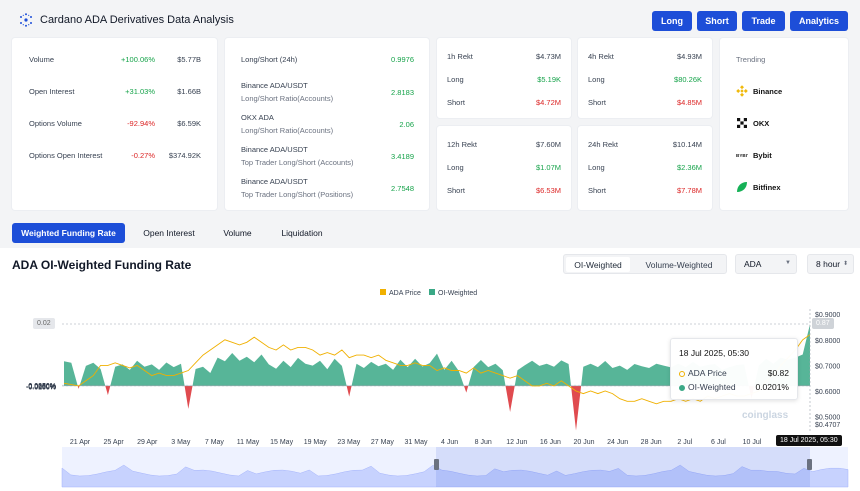 Image resolution: width=860 pixels, height=491 pixels. I want to click on analytics-button: Analytics, so click(819, 21).